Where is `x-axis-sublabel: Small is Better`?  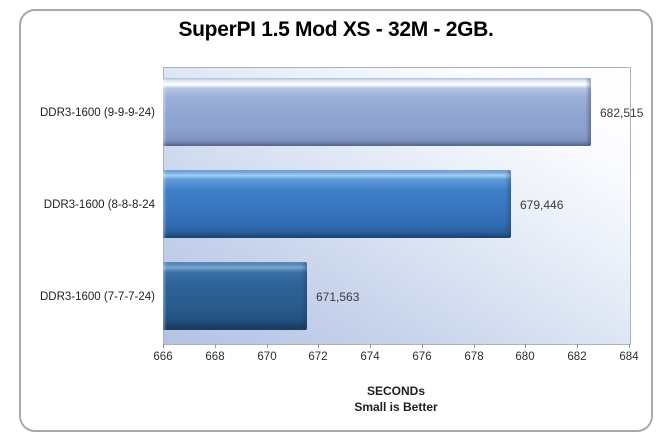
x-axis-sublabel: Small is Better is located at coordinates (396, 407).